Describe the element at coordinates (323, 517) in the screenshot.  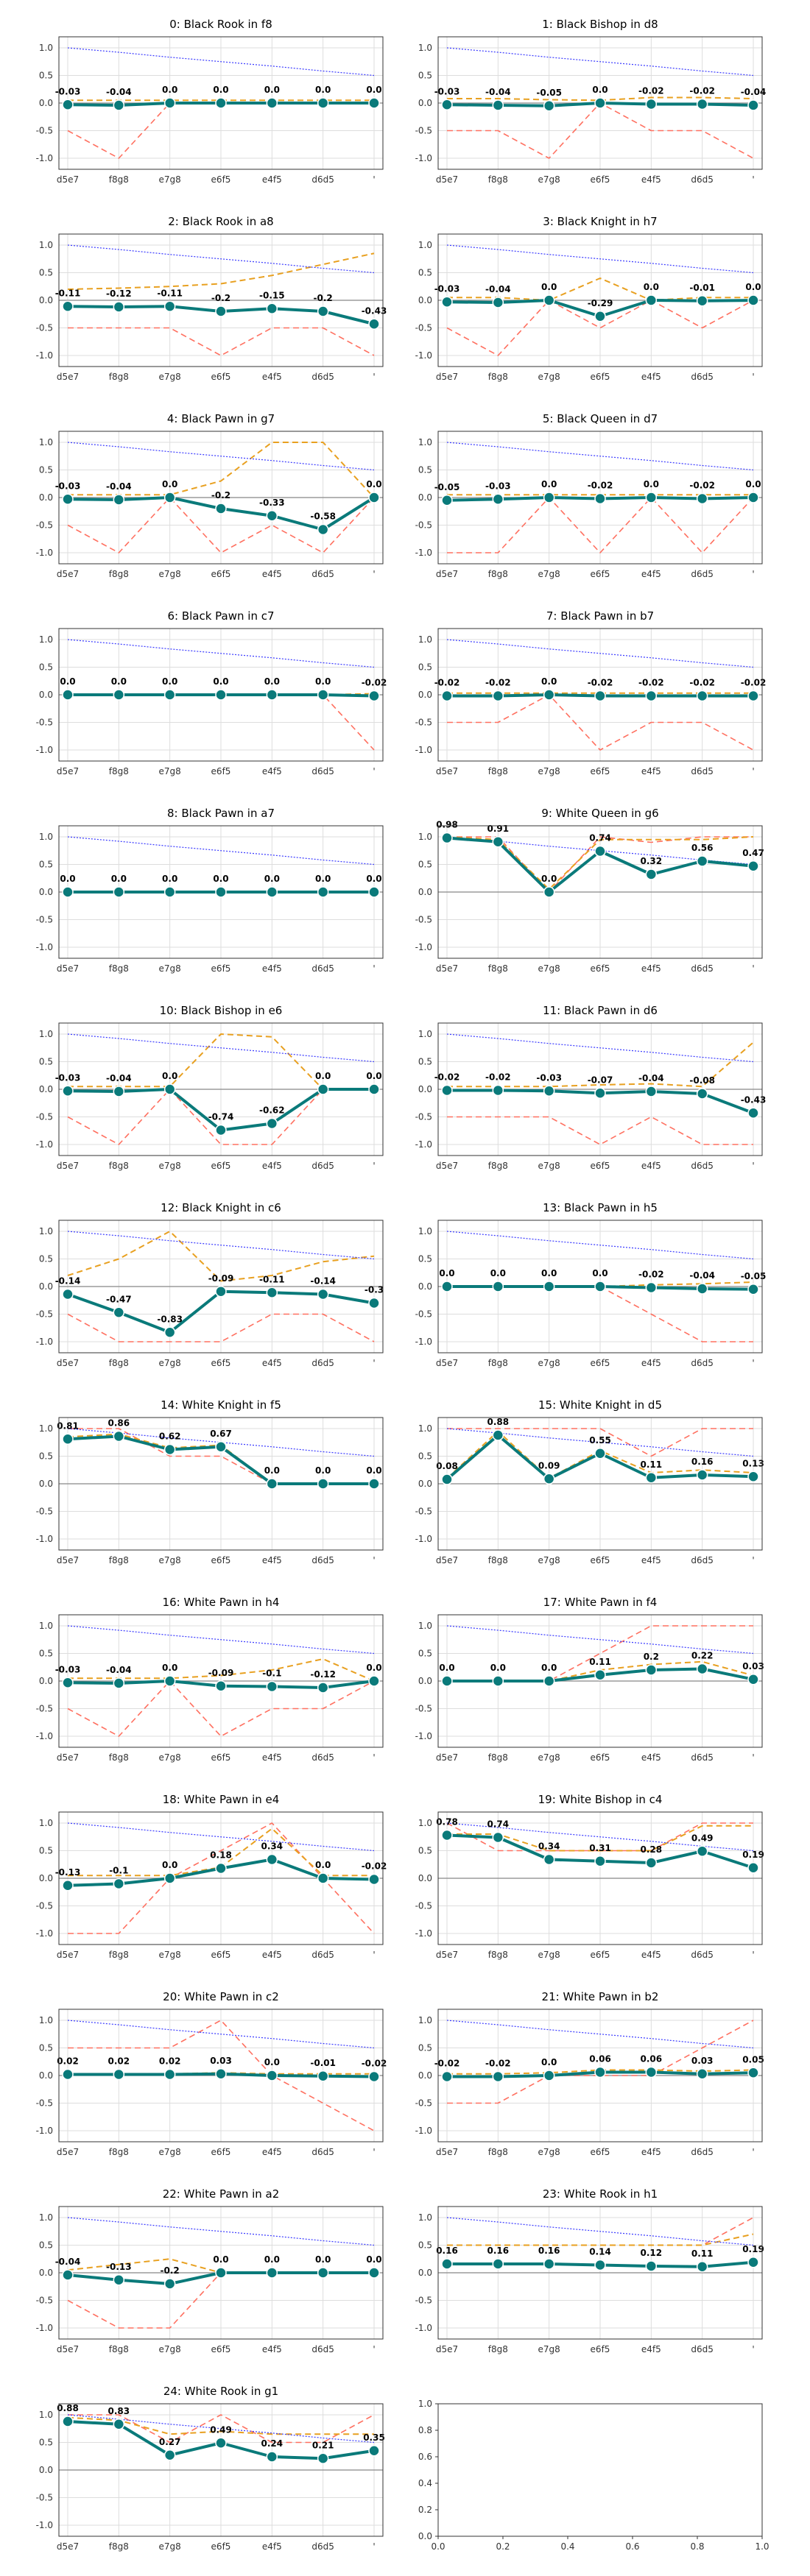
I see `data-label: -0.58` at that location.